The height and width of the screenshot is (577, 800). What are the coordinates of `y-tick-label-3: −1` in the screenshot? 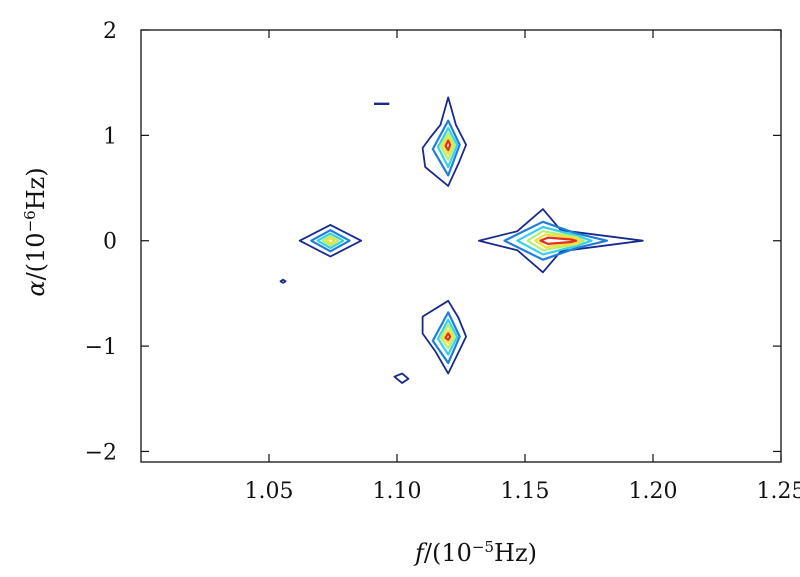 It's located at (101, 347).